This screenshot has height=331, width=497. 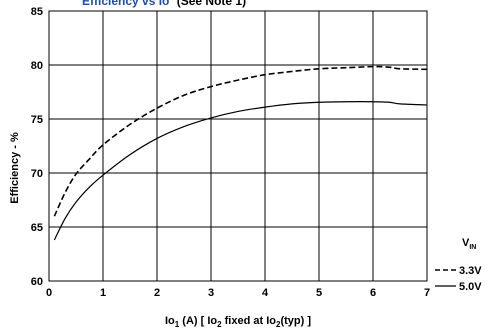 I want to click on x-tick-label: 6, so click(x=373, y=293).